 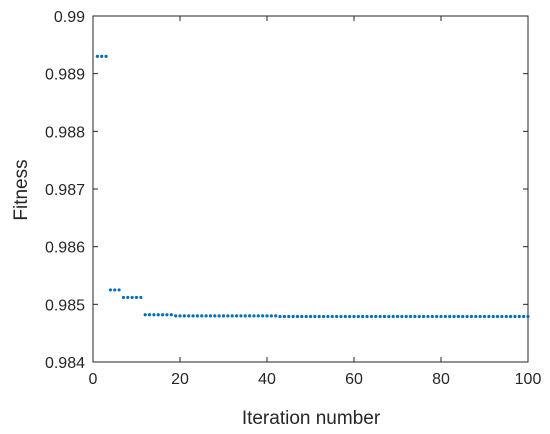 I want to click on y-tick-label: 0.985, so click(x=65, y=305).